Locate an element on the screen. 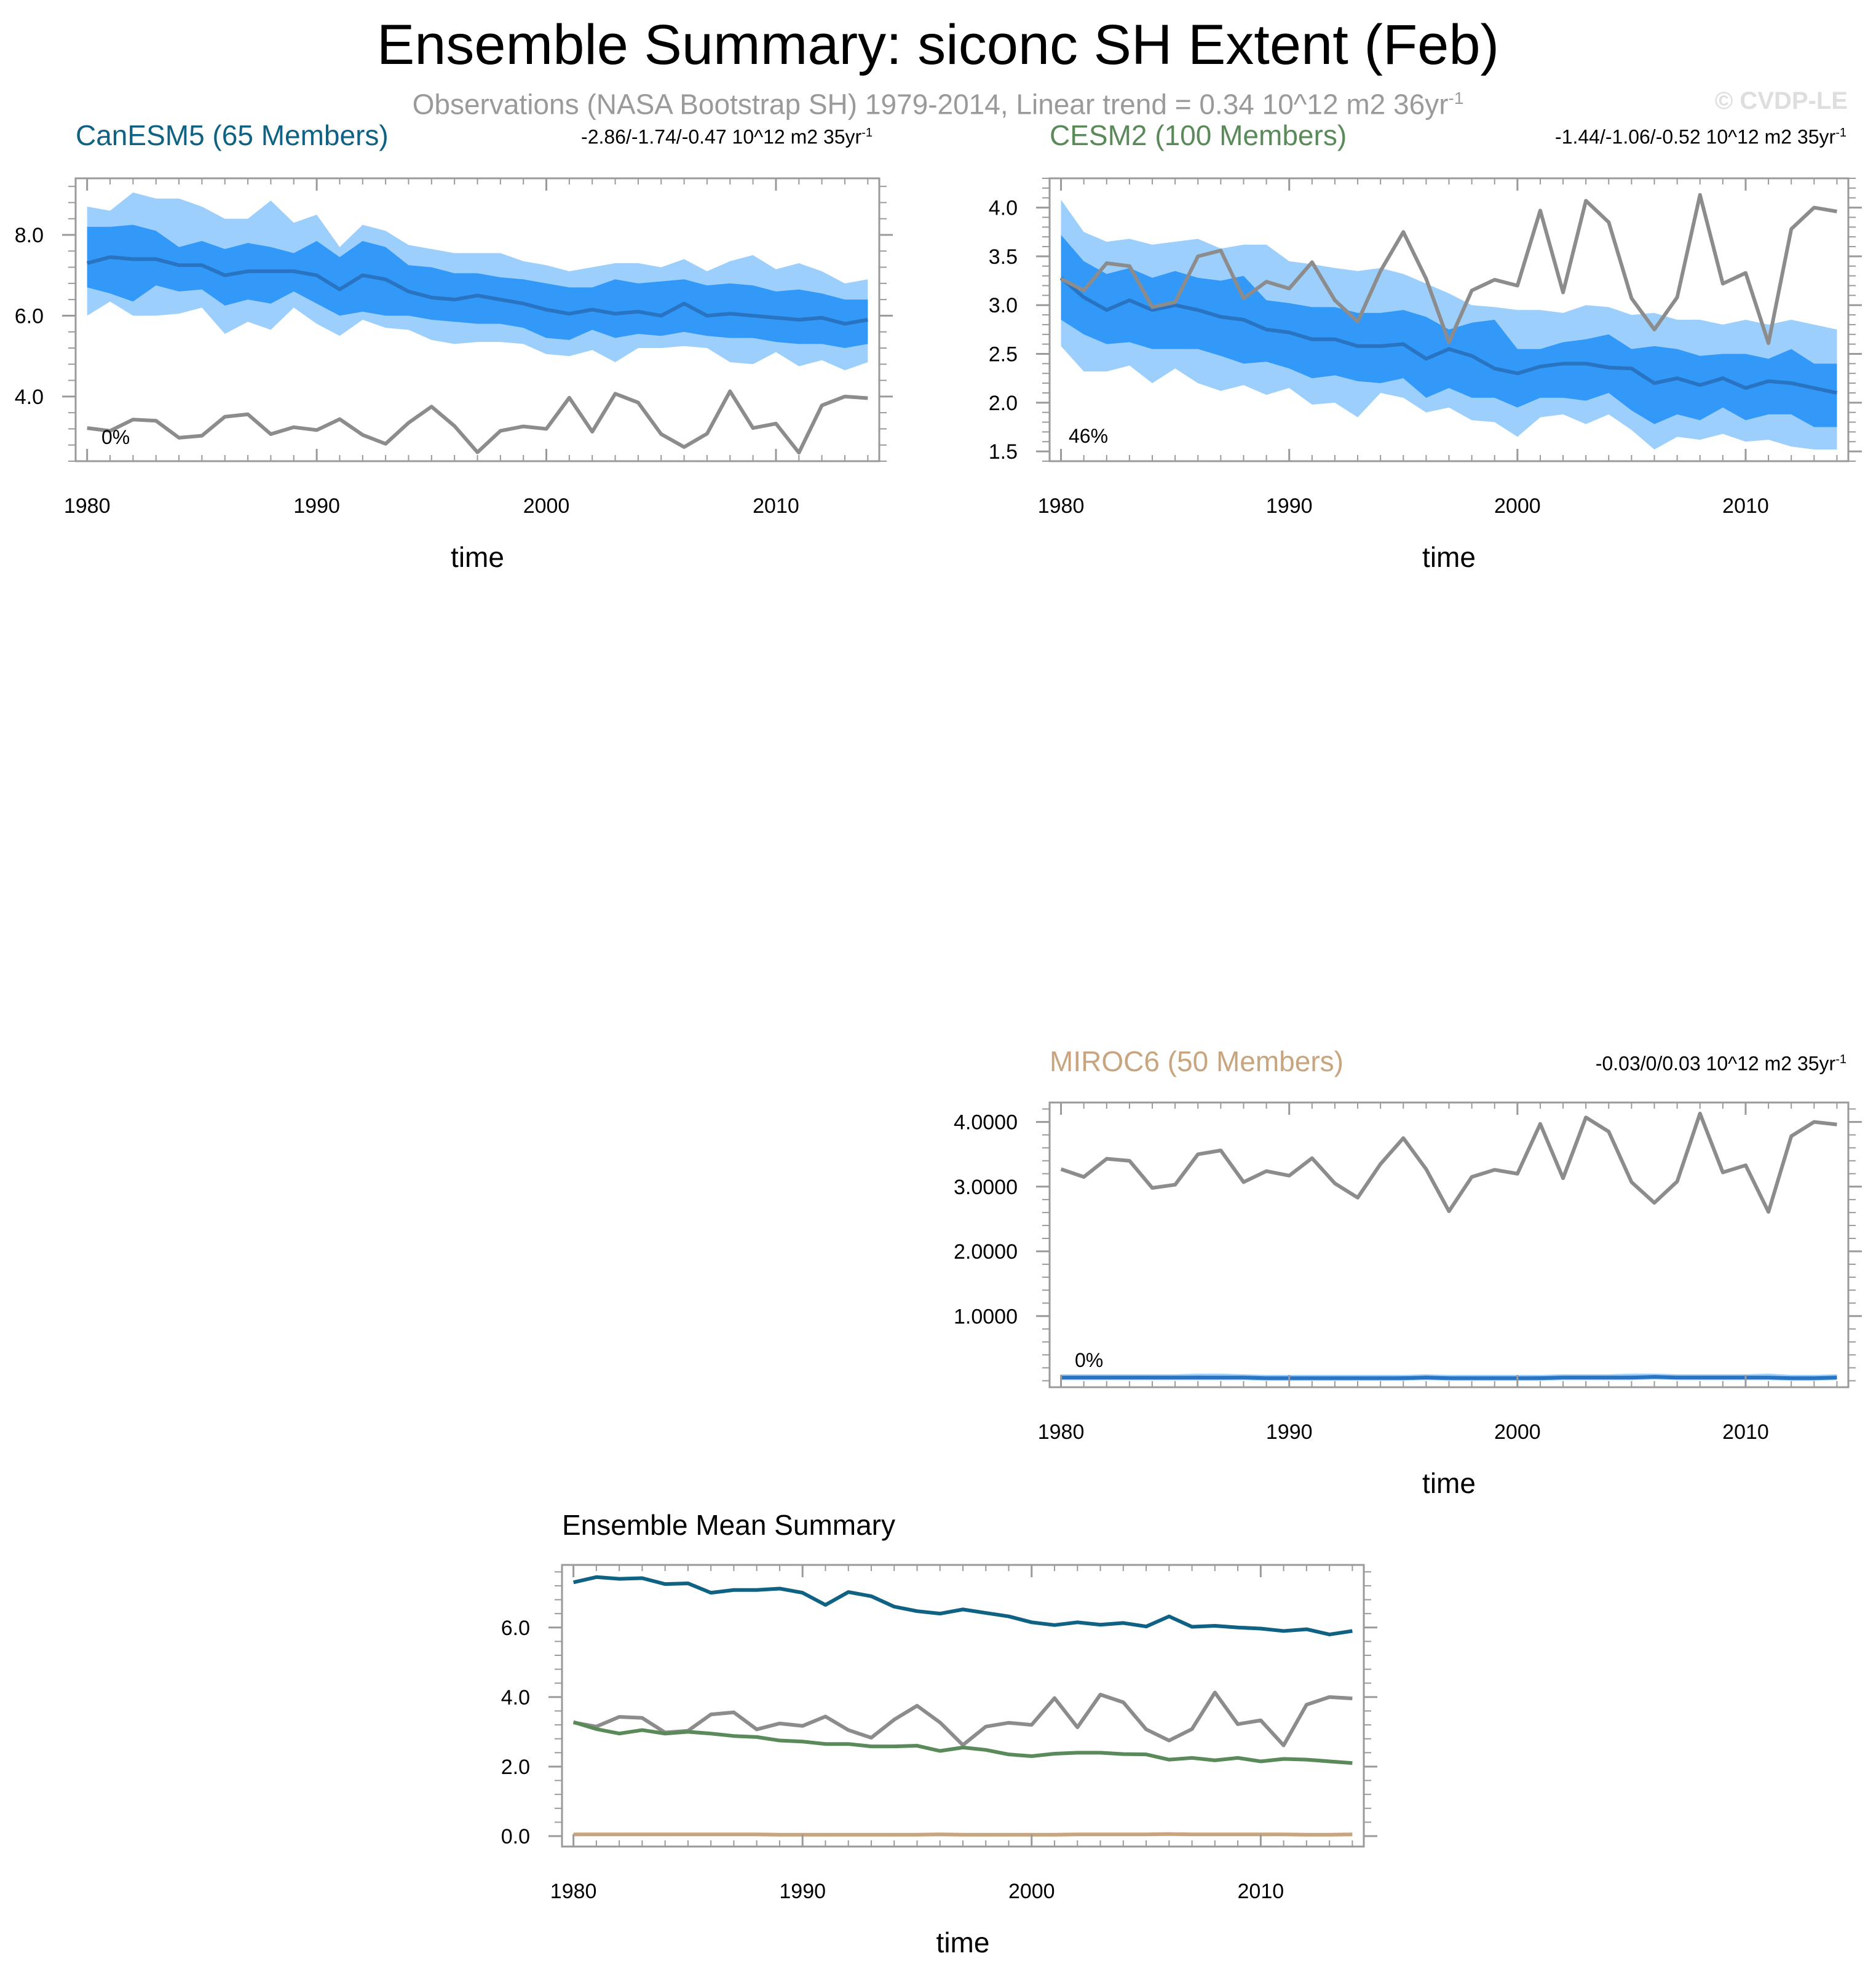  ensemble-mean-summary-y-tick-label: 6.0 is located at coordinates (515, 1628).